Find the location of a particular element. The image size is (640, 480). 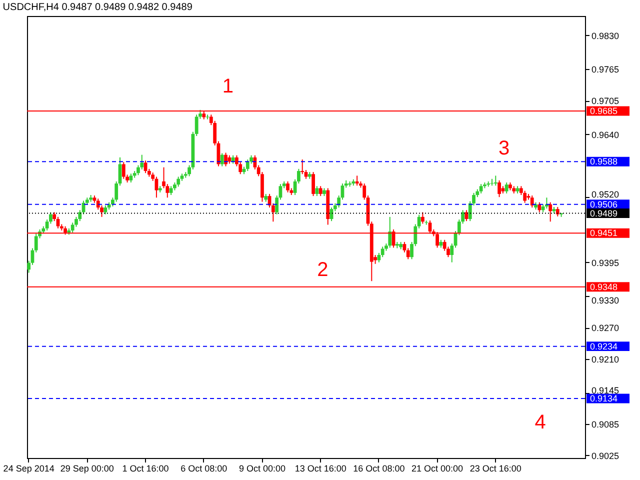

ref-line-label: 0.9348 is located at coordinates (604, 287).